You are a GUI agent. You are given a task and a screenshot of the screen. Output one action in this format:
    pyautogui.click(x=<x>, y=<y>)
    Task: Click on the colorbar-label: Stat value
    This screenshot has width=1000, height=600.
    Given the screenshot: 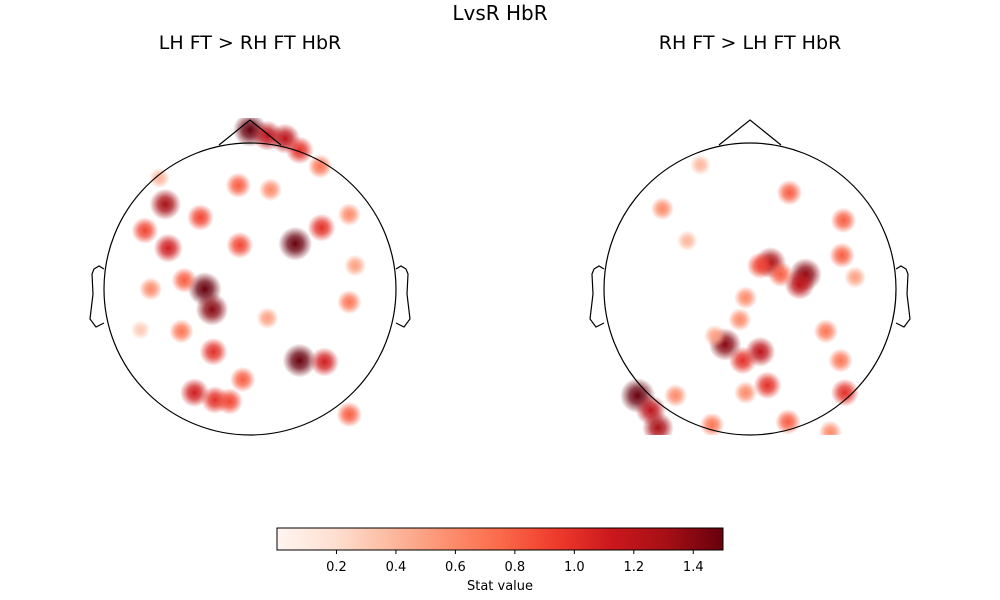 What is the action you would take?
    pyautogui.click(x=500, y=586)
    